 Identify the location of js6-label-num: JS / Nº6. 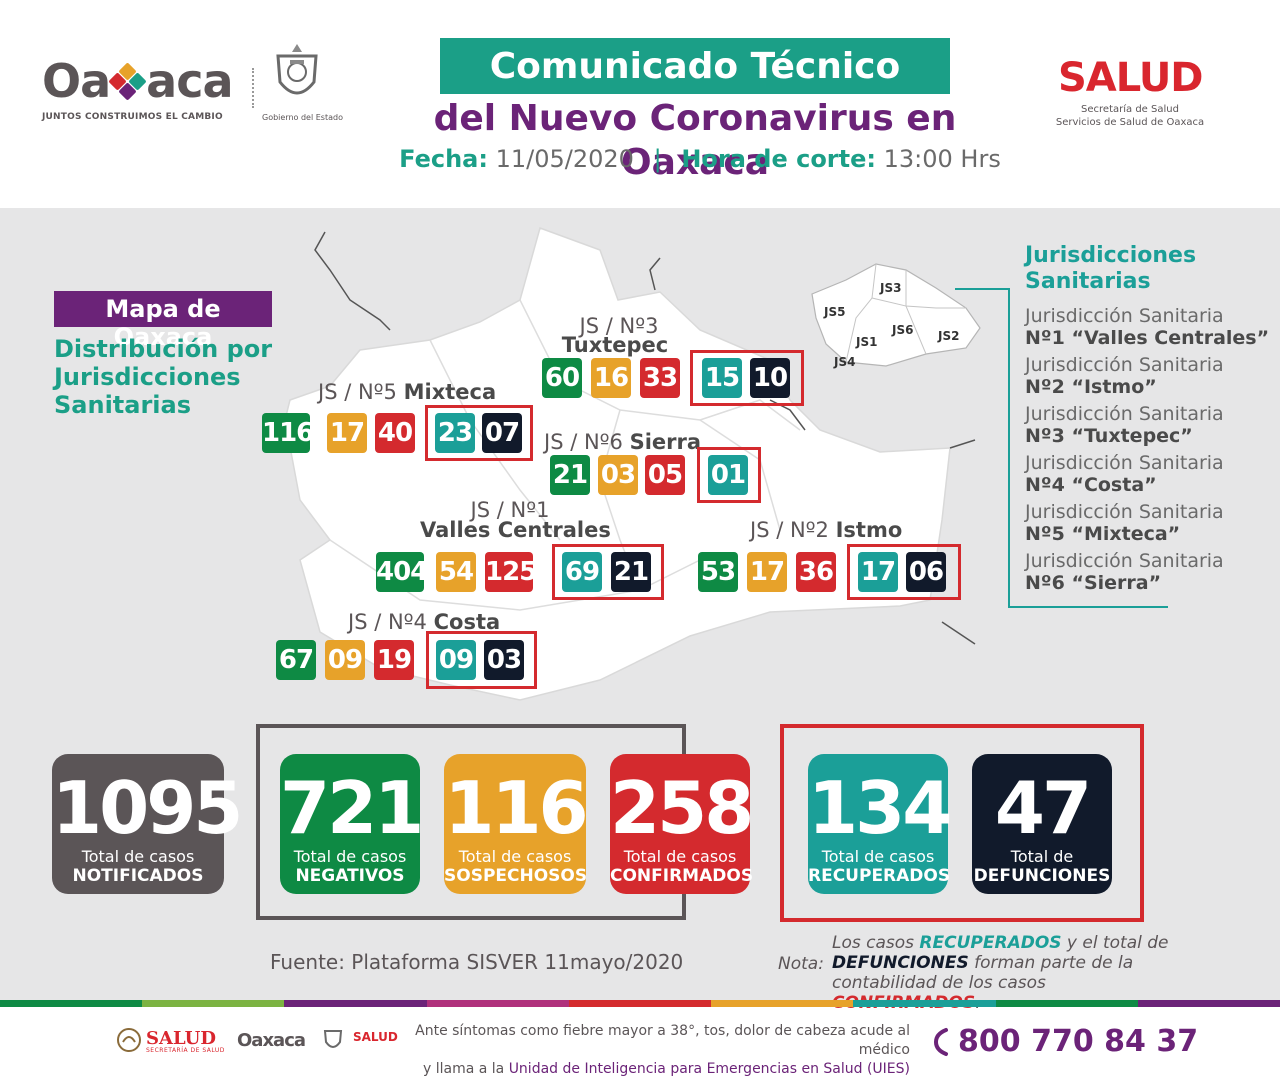
(583, 442).